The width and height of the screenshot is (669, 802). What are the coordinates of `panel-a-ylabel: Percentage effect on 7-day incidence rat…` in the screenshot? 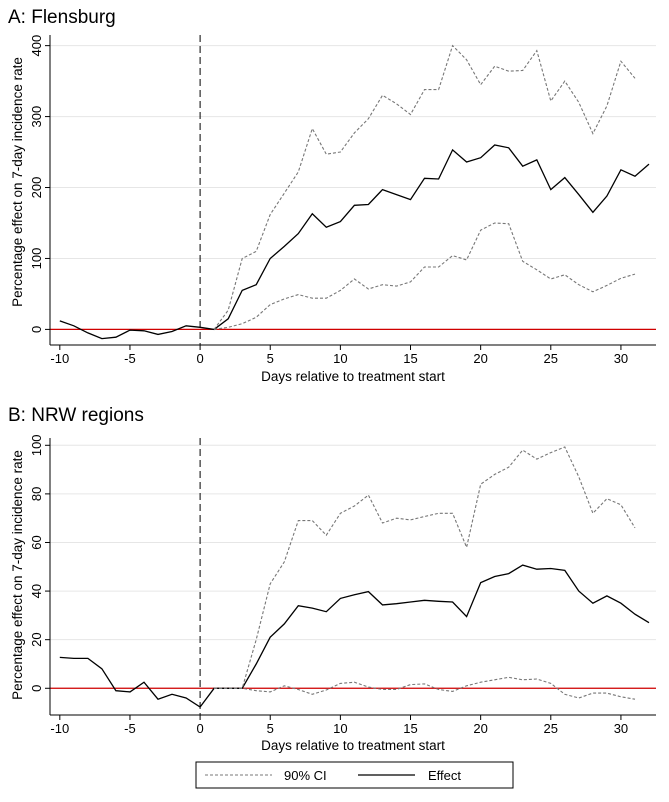 It's located at (17, 182).